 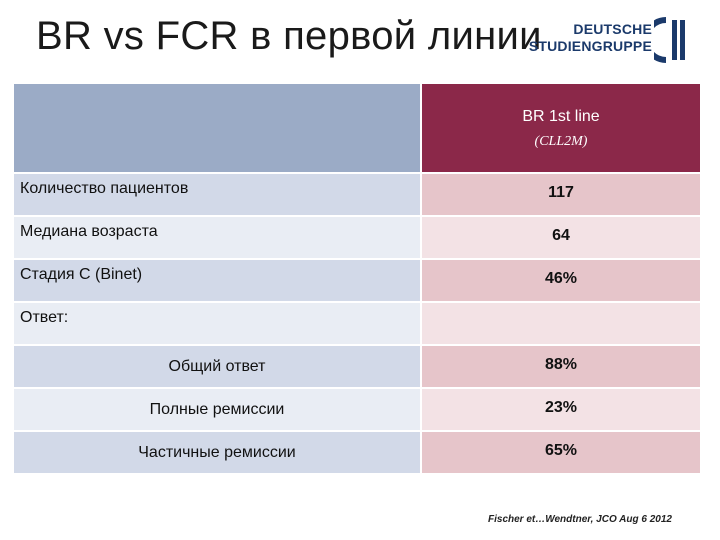 What do you see at coordinates (357, 453) in the screenshot?
I see `table-row: Частичные ремиссии 65%` at bounding box center [357, 453].